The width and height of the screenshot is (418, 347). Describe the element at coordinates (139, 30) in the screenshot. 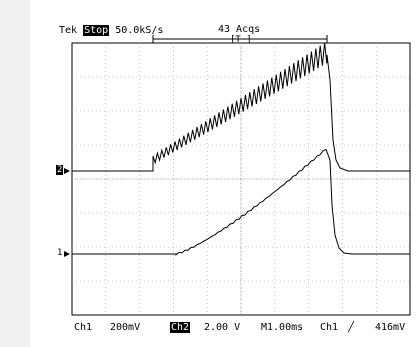

I see `sample-rate: 50.0kS/s` at that location.